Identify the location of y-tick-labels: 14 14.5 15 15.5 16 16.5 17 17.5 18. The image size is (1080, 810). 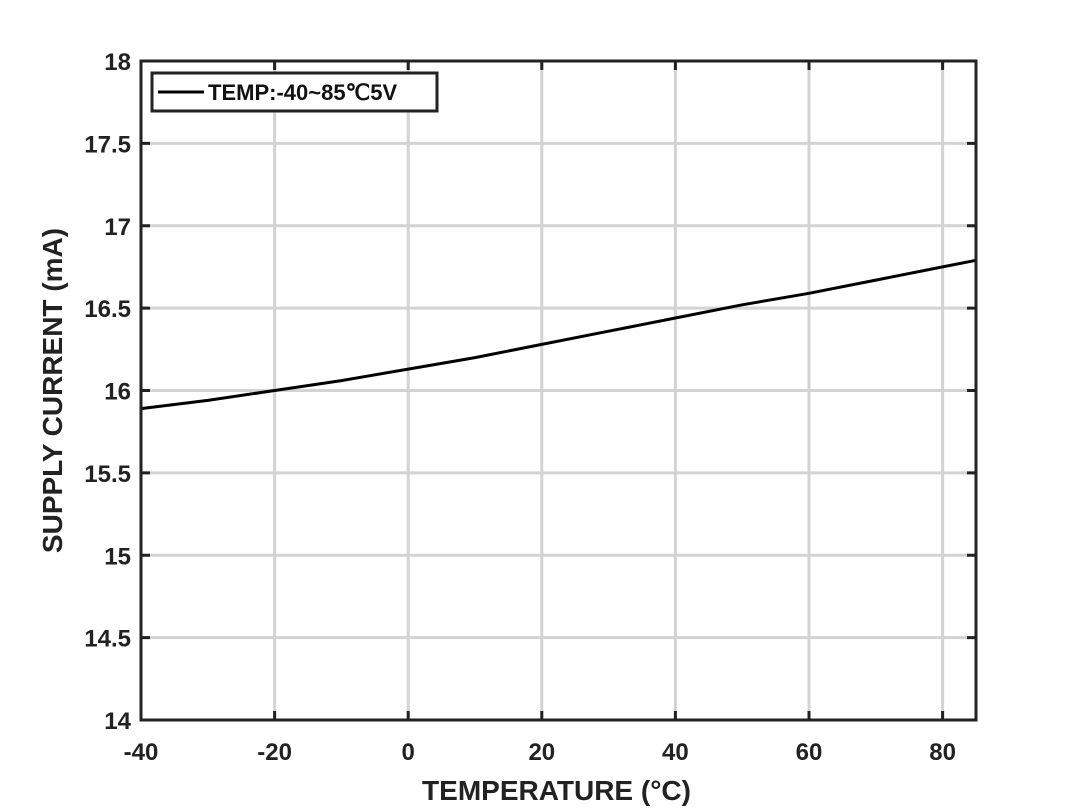
(107, 392).